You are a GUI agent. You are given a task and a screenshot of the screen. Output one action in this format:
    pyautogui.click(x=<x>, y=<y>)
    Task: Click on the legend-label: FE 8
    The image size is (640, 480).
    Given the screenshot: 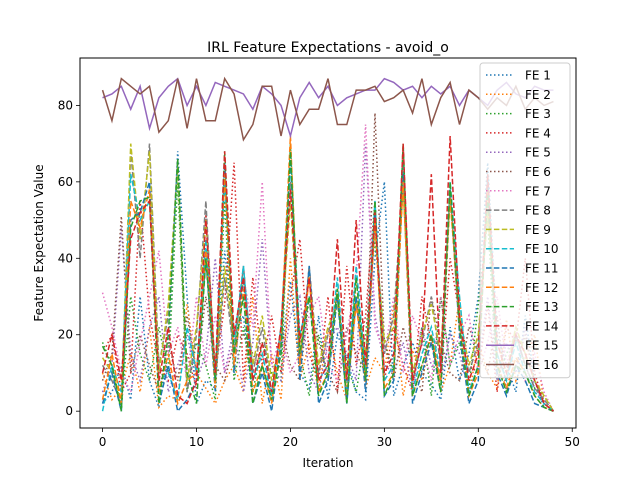 What is the action you would take?
    pyautogui.click(x=538, y=211)
    